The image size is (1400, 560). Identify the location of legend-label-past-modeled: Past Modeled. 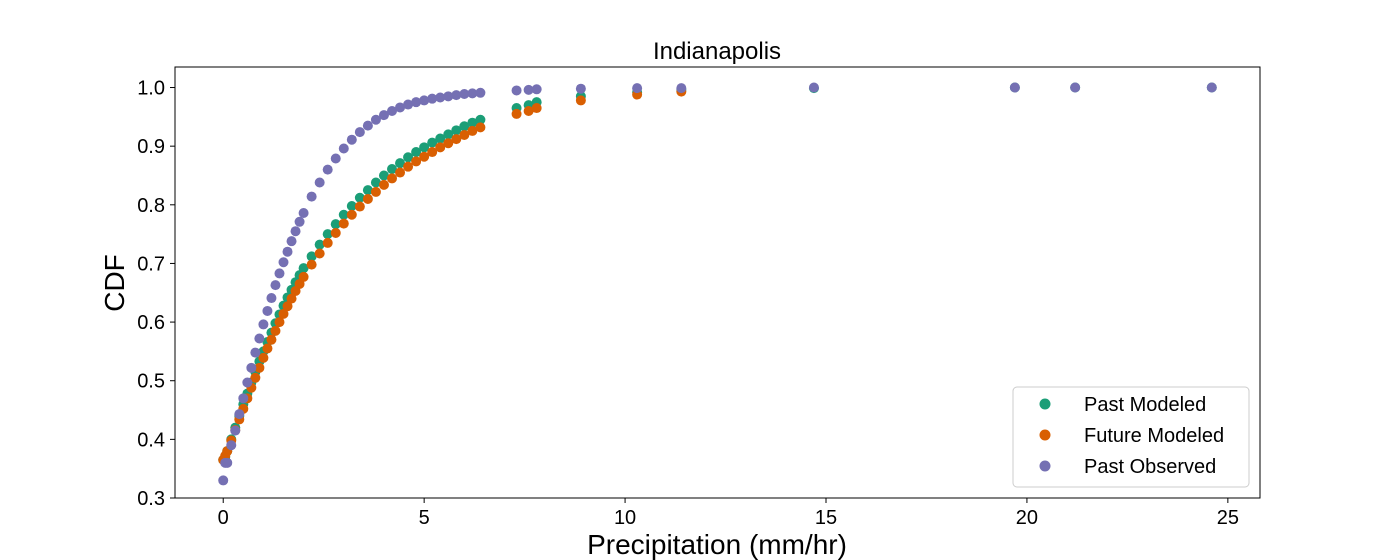
(1145, 405).